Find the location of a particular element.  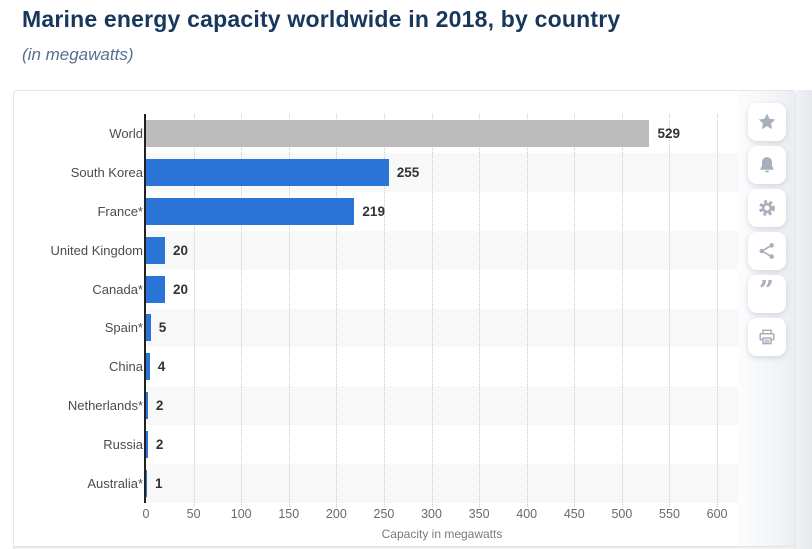

category-label: Canada* is located at coordinates (117, 289).